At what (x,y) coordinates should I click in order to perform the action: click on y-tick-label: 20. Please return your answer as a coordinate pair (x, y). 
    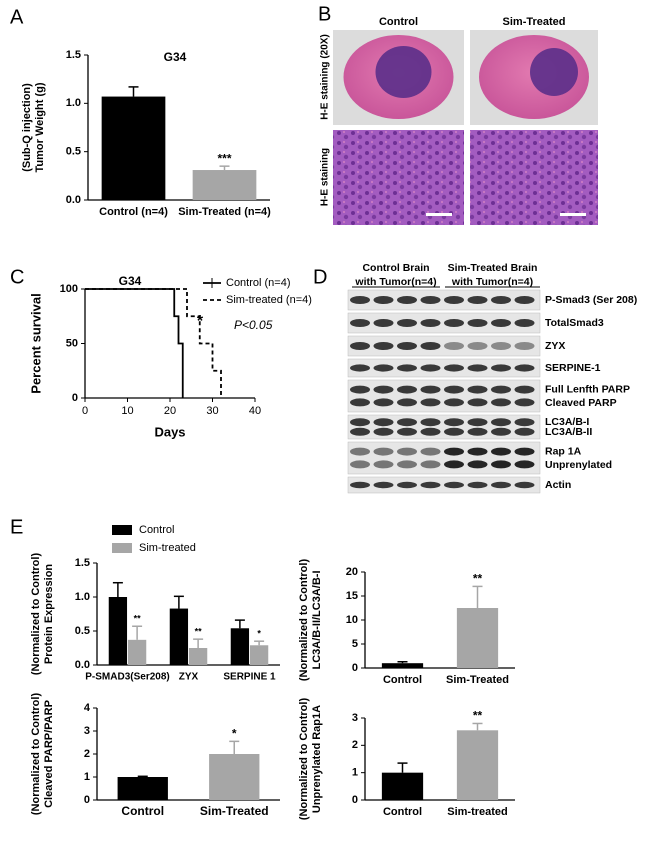
    Looking at the image, I should click on (352, 572).